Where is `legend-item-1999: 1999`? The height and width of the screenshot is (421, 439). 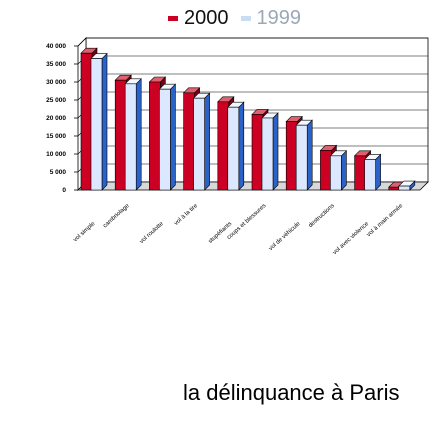 legend-item-1999: 1999 is located at coordinates (271, 18).